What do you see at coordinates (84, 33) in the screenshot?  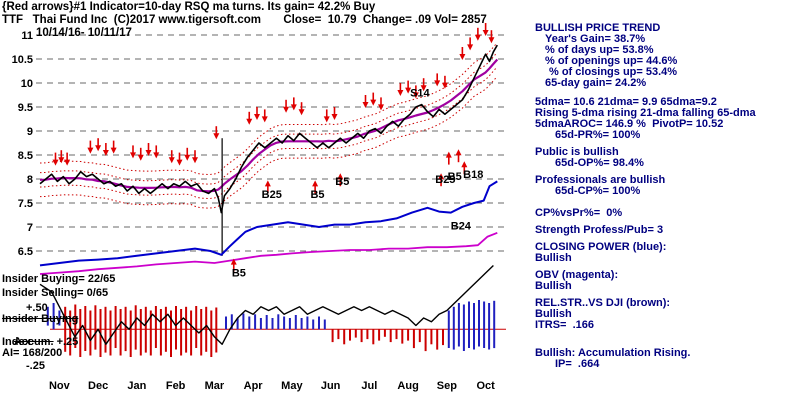 I see `date-range: 10/14/16- 10/11/17` at bounding box center [84, 33].